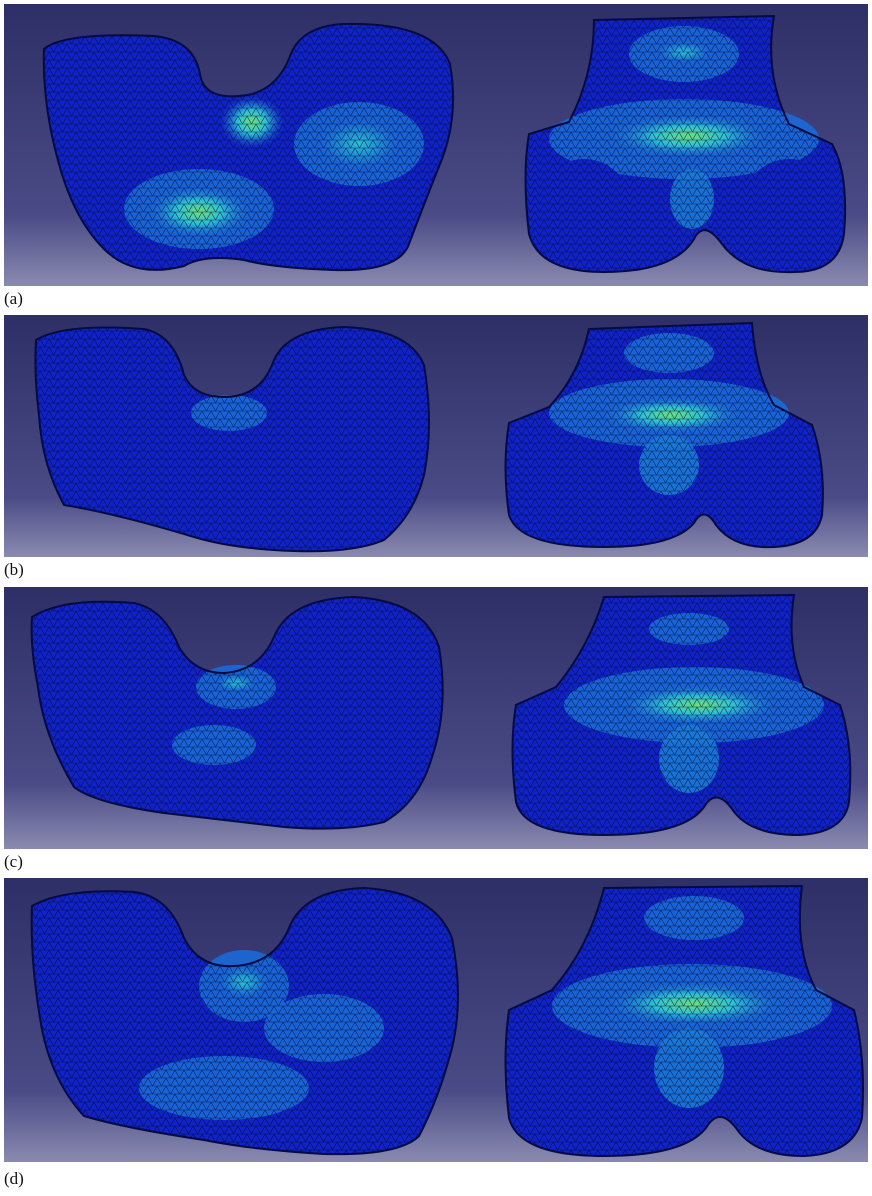 This screenshot has height=1196, width=872. I want to click on right-bone-c, so click(681, 715).